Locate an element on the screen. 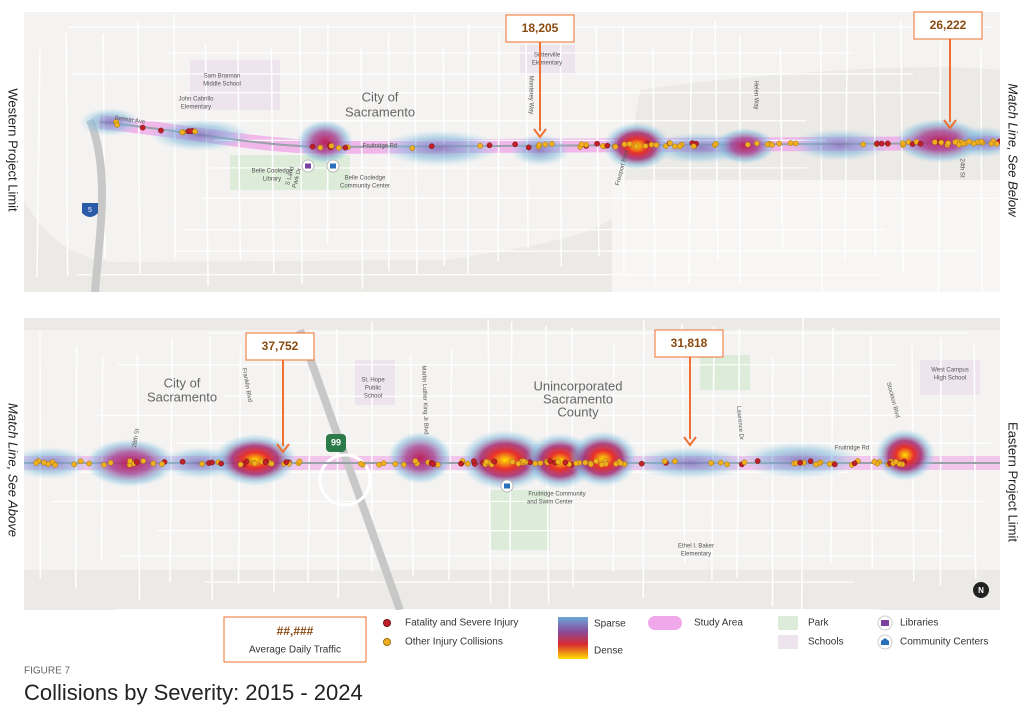 This screenshot has height=717, width=1024. map-label: Sutterville is located at coordinates (547, 56).